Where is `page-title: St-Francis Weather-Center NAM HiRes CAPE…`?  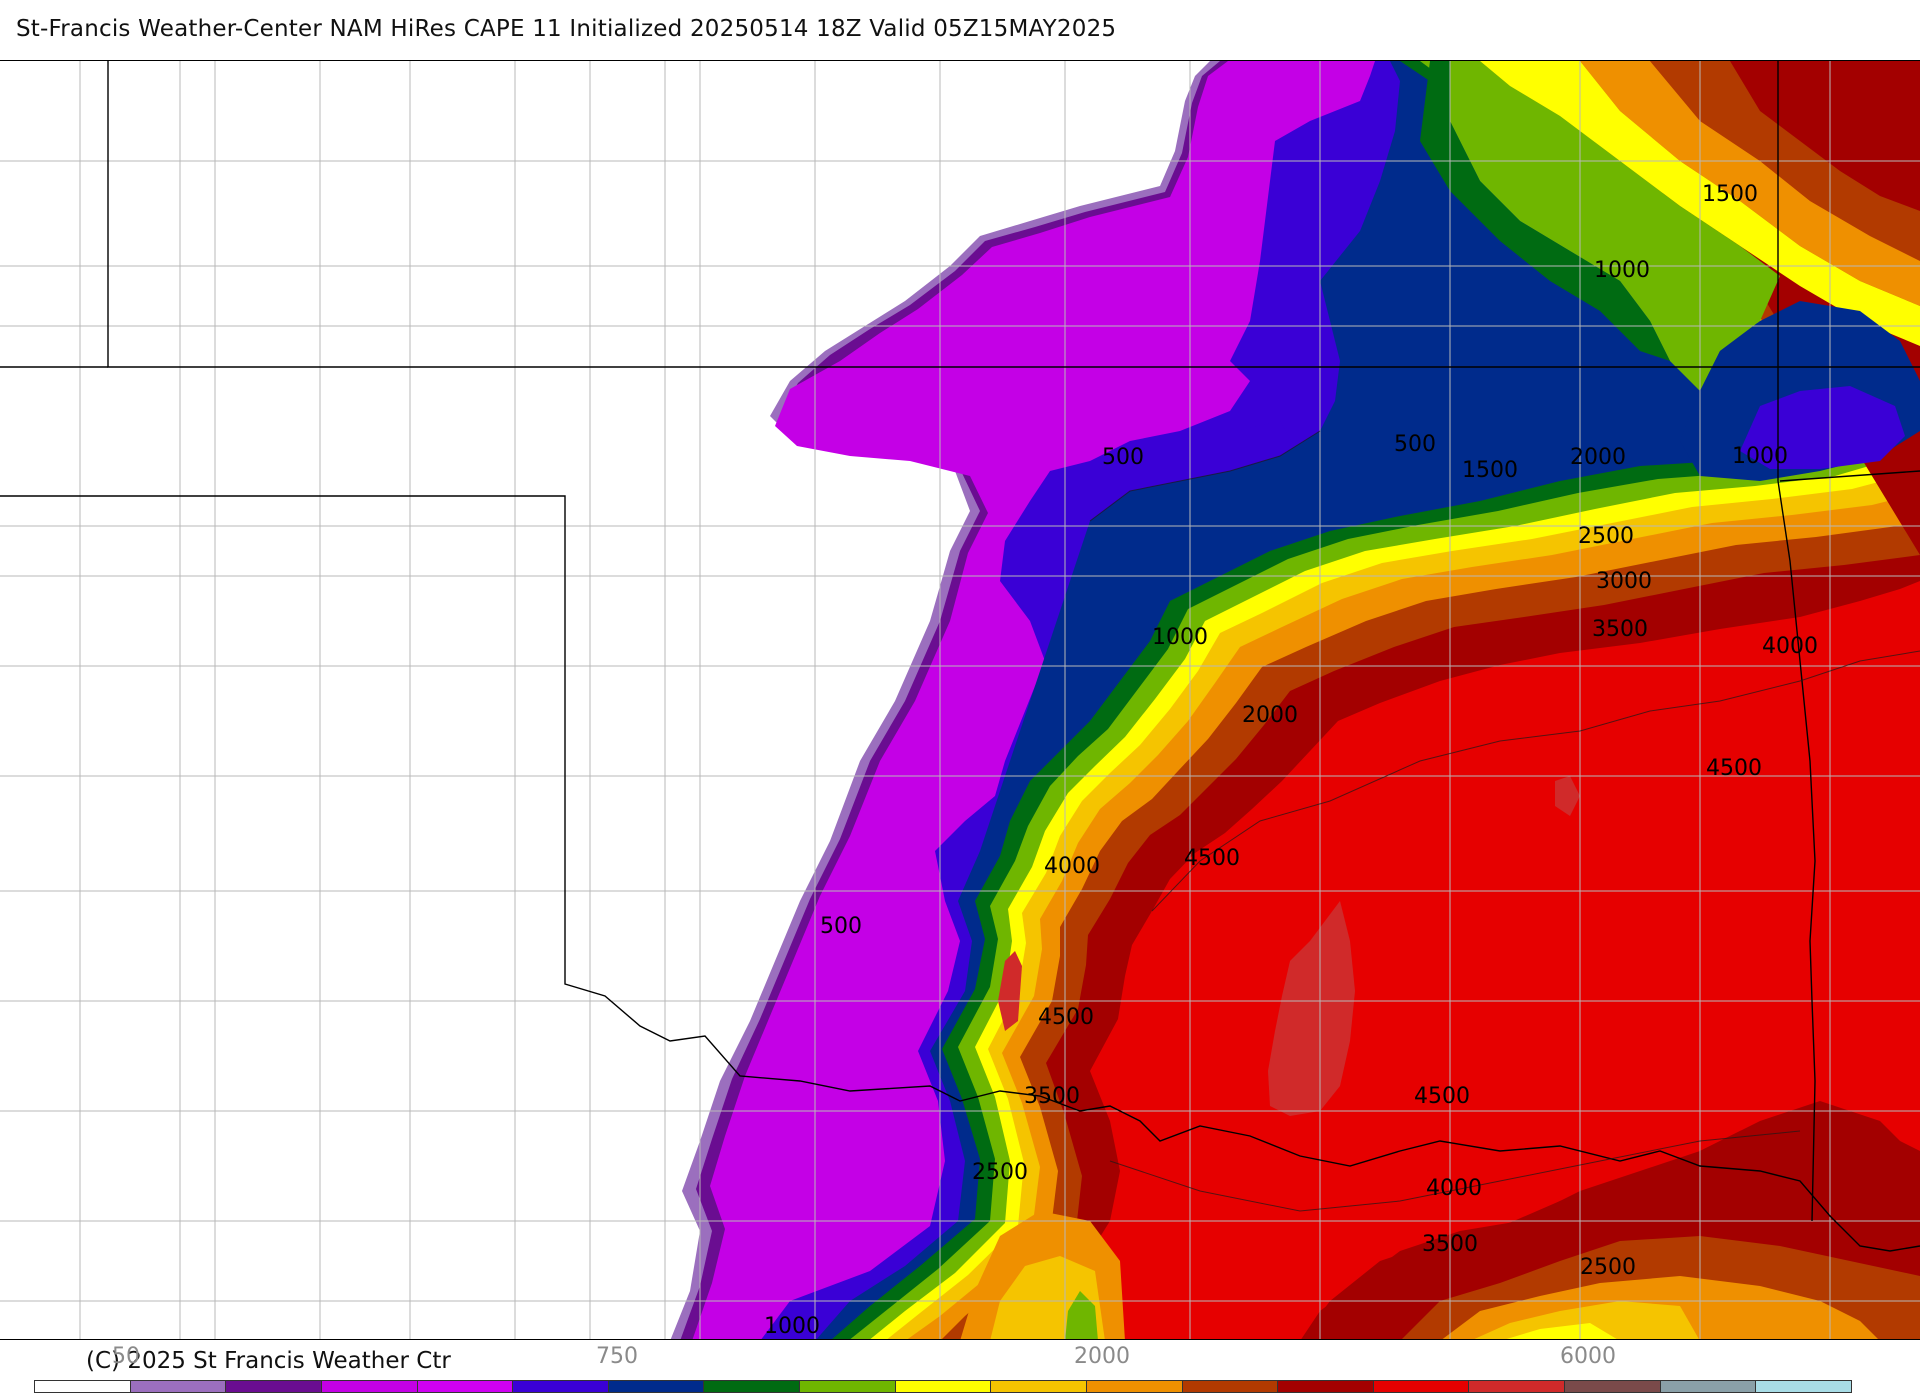
page-title: St-Francis Weather-Center NAM HiRes CAPE… is located at coordinates (566, 29).